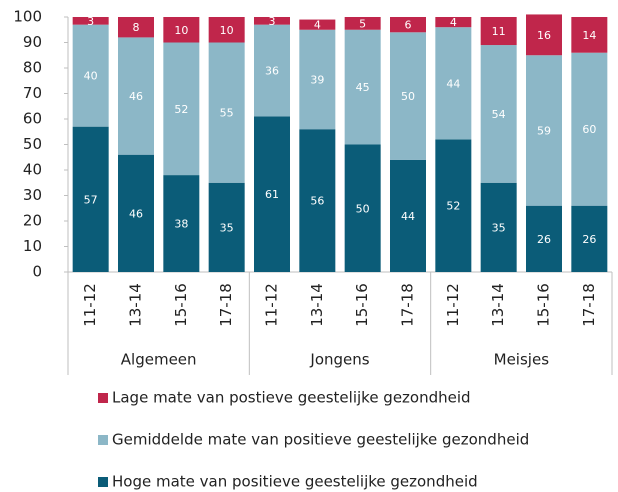 This screenshot has height=492, width=618. What do you see at coordinates (32, 221) in the screenshot?
I see `y-tick-label: 20` at bounding box center [32, 221].